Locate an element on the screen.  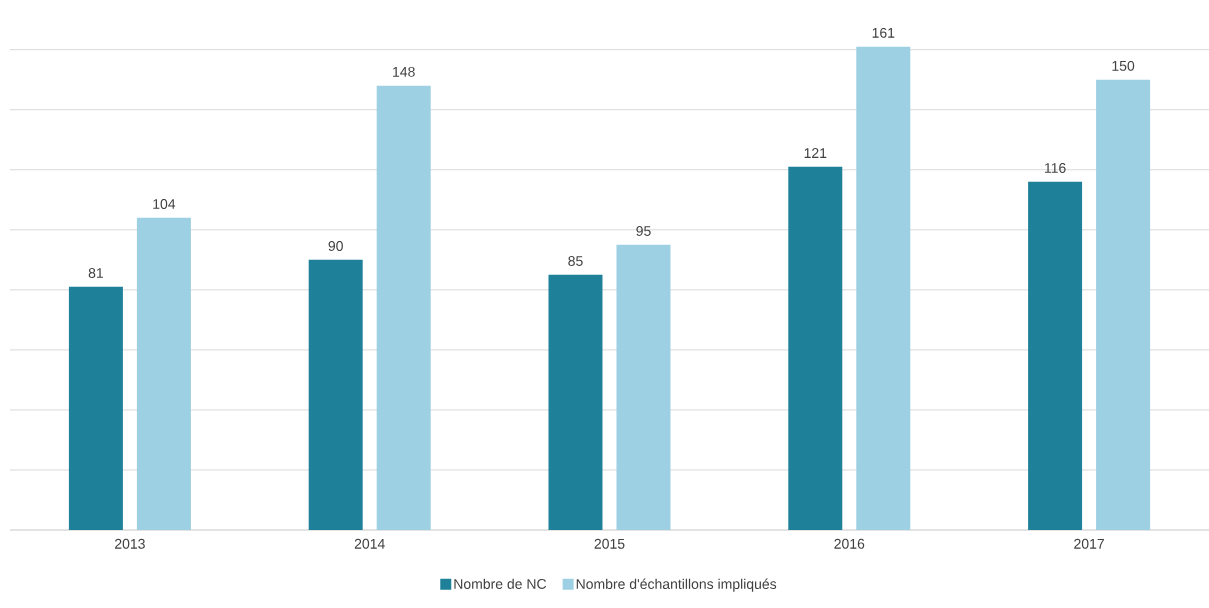
x-tick-label: 2015 is located at coordinates (609, 543).